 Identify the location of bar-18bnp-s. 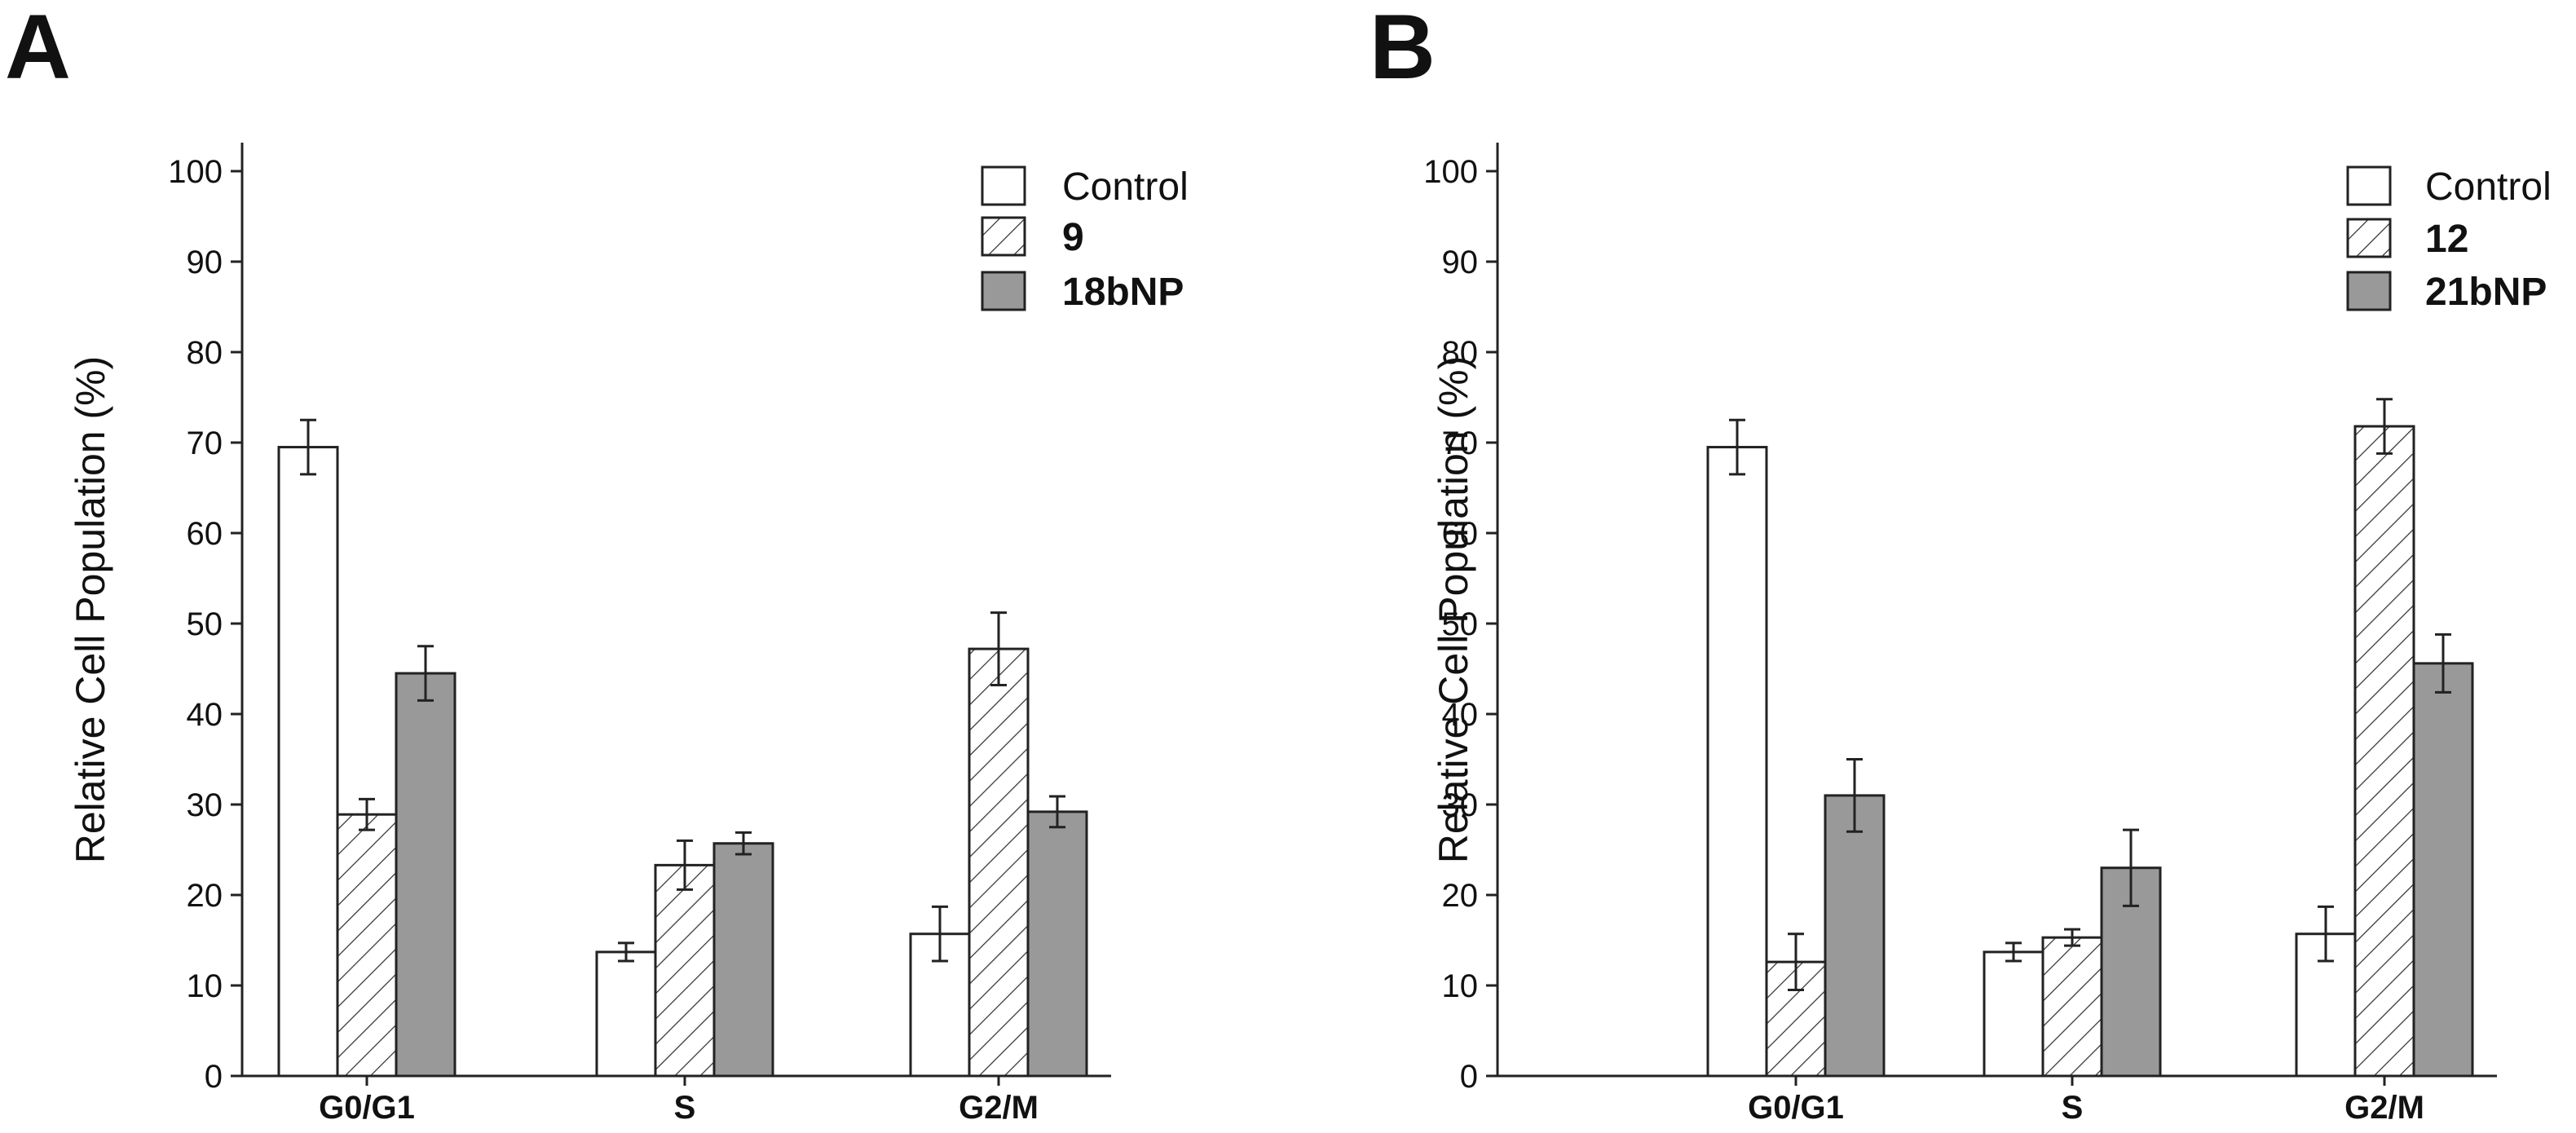
(743, 960).